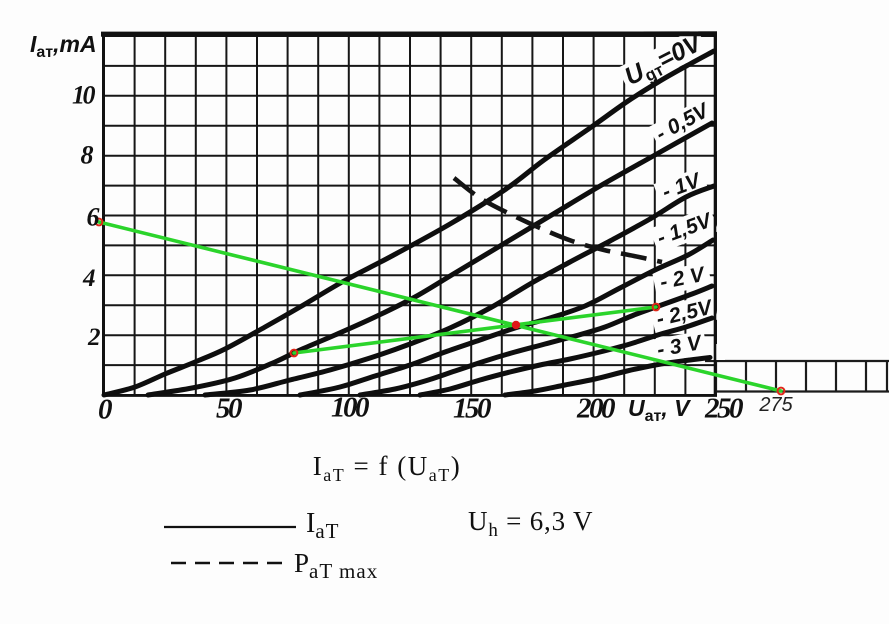 This screenshot has height=629, width=889. What do you see at coordinates (229, 409) in the screenshot?
I see `svg-text: 50` at bounding box center [229, 409].